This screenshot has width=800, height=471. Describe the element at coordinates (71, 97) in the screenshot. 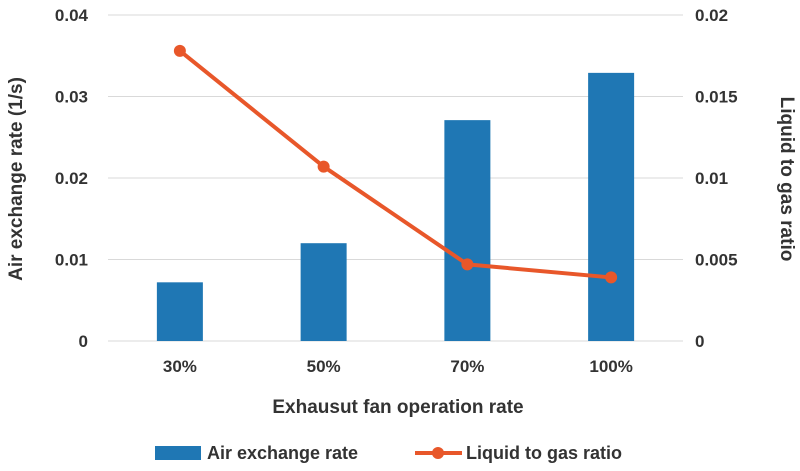

I see `left-tick-label: 0.03` at that location.